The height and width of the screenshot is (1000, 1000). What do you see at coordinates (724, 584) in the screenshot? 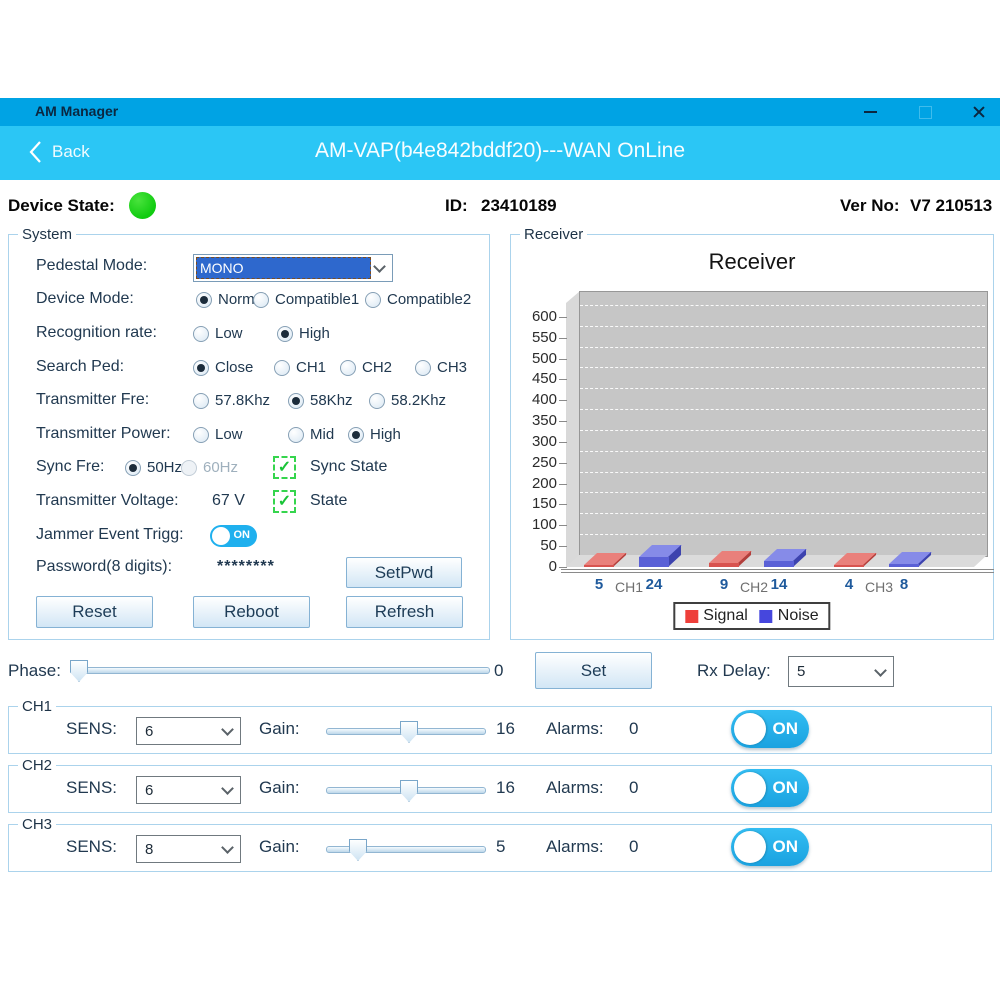
I see `chart-x-value-label: 9` at bounding box center [724, 584].